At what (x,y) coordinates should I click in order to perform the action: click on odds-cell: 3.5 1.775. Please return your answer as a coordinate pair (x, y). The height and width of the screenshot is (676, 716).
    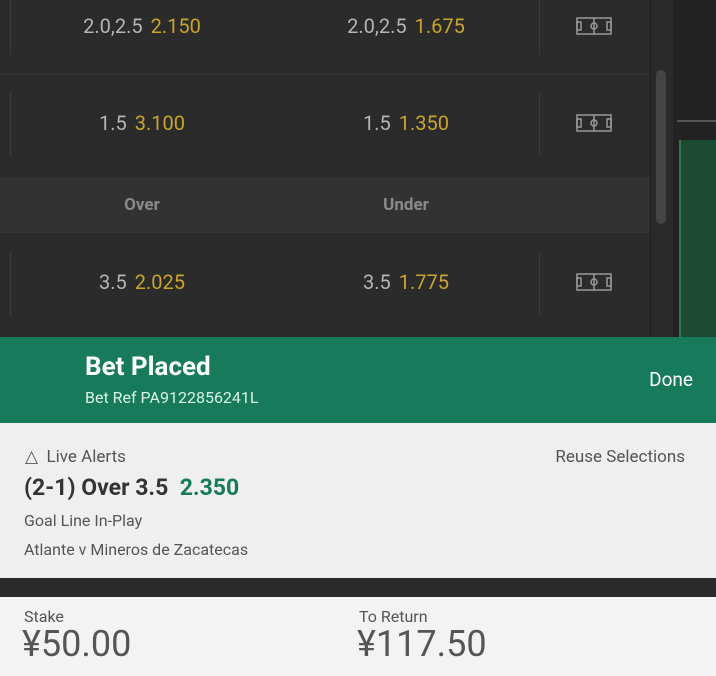
    Looking at the image, I should click on (406, 282).